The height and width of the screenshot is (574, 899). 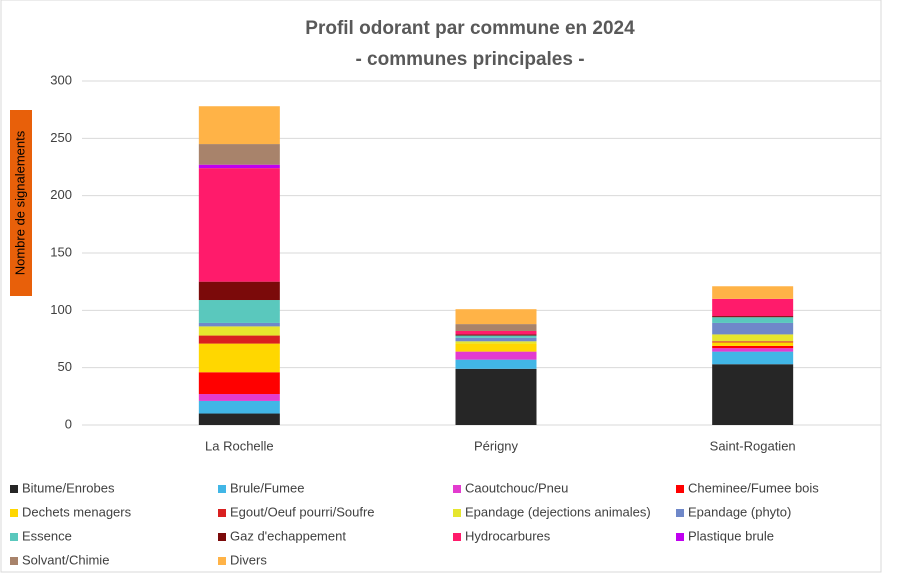 I want to click on legend-label: Egout/Oeuf pourri/Soufre, so click(x=302, y=511).